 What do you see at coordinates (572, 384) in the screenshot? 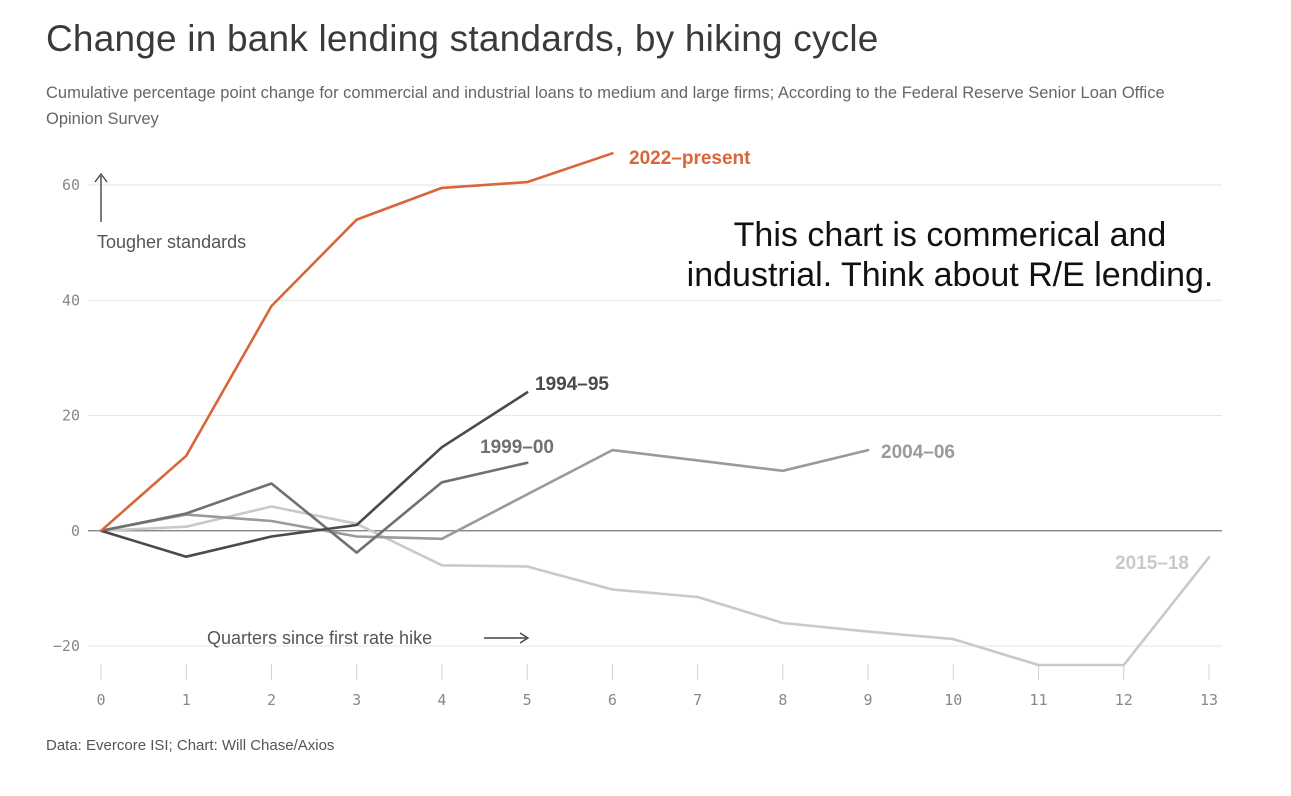
I see `series-label-1: 1994–95` at bounding box center [572, 384].